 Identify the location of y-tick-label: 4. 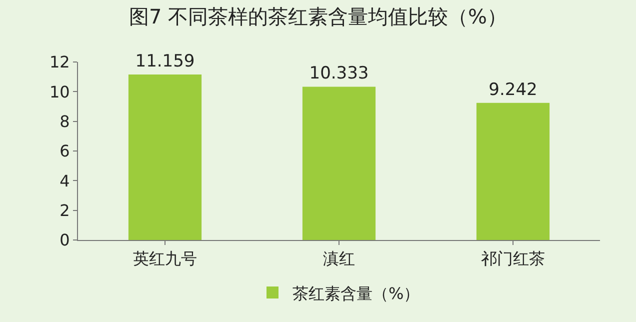
(65, 180).